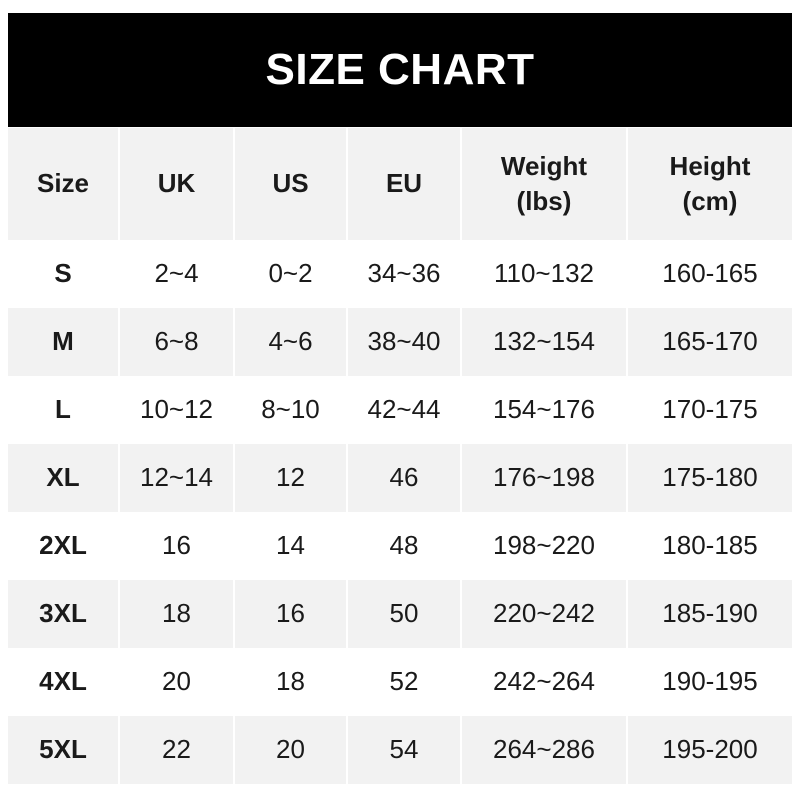  I want to click on cell-size: S, so click(64, 274).